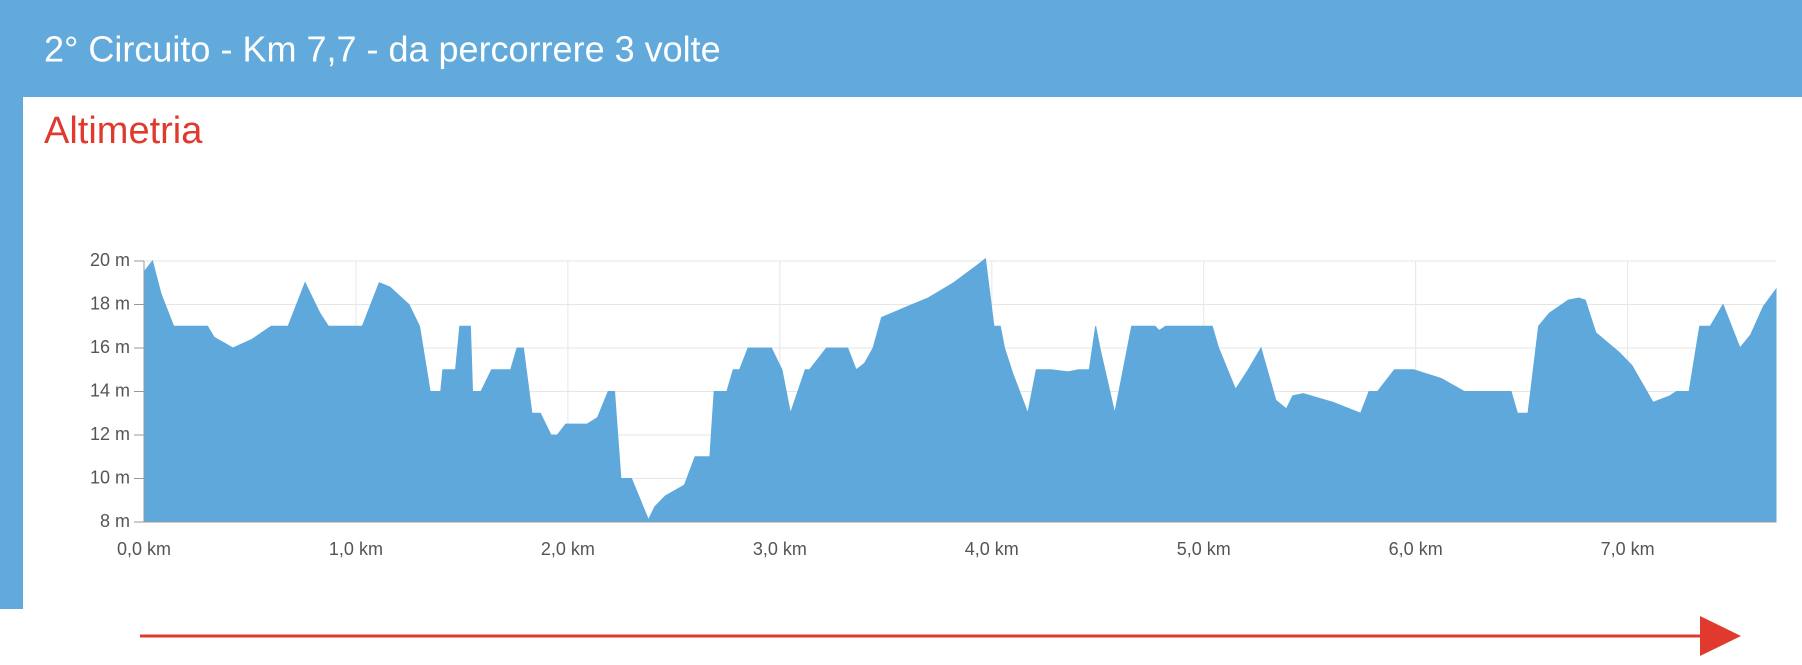 This screenshot has height=665, width=1802. Describe the element at coordinates (123, 131) in the screenshot. I see `section-title: Altimetria` at that location.